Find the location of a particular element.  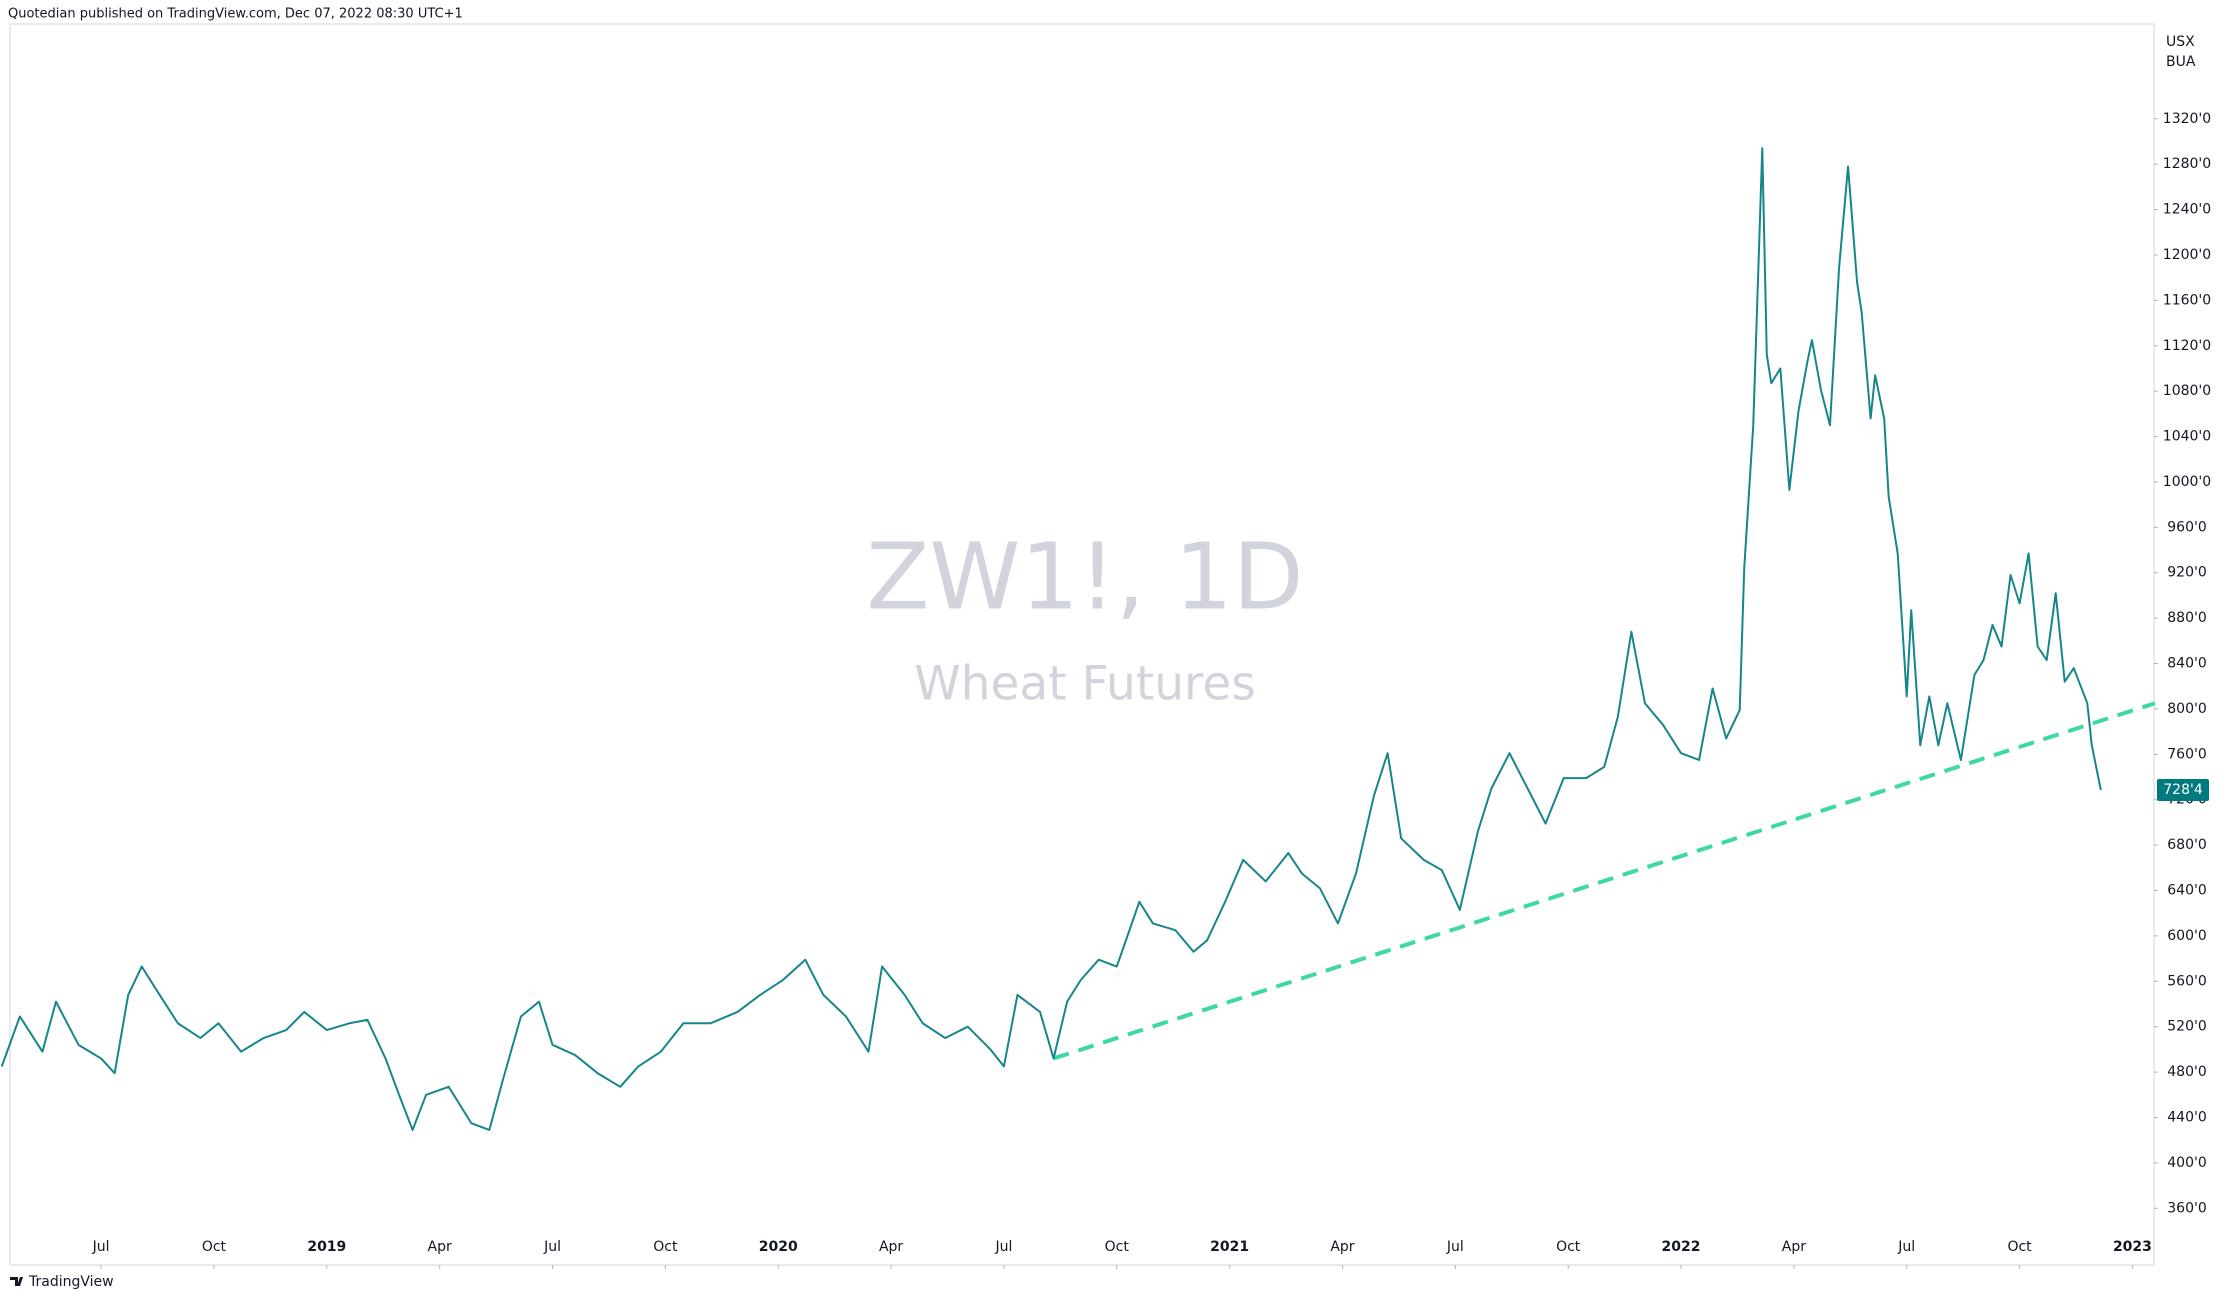

y-tick-label: 440'0 is located at coordinates (2186, 1117).